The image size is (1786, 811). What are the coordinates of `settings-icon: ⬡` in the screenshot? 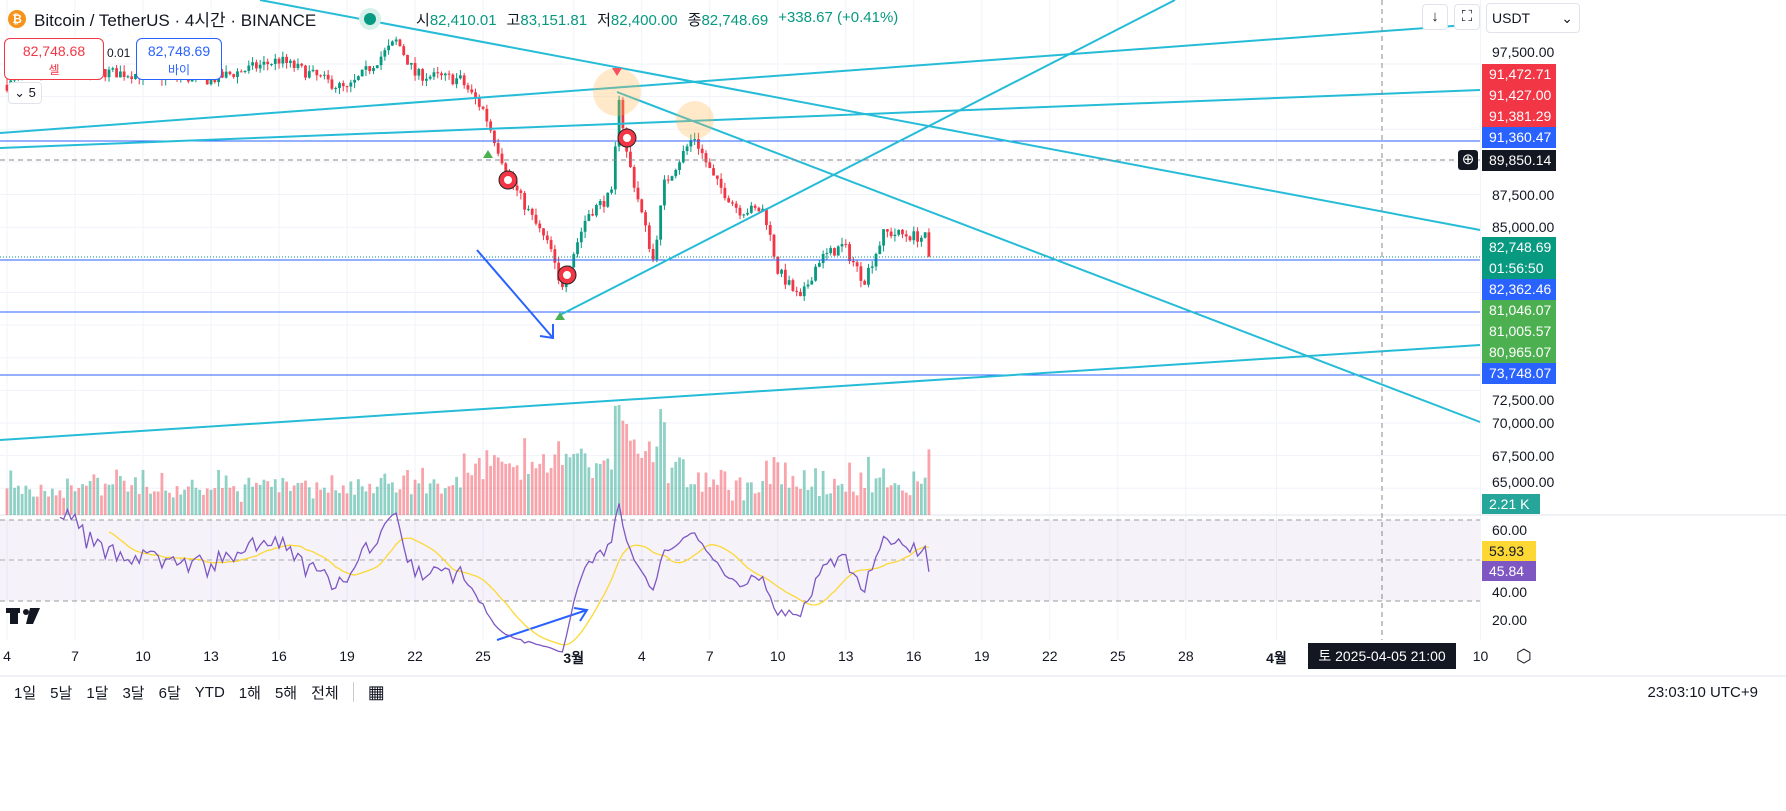 It's located at (1524, 656).